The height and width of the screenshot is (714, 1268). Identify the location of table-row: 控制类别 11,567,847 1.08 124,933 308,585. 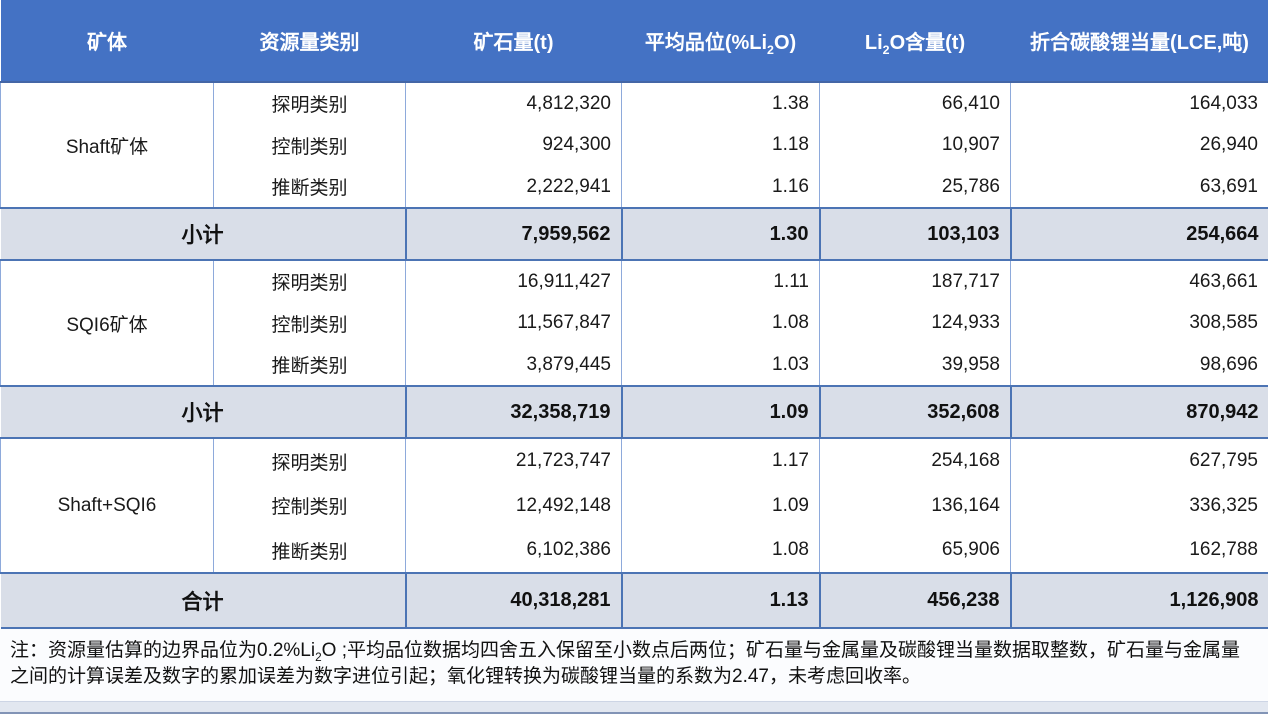
(634, 323).